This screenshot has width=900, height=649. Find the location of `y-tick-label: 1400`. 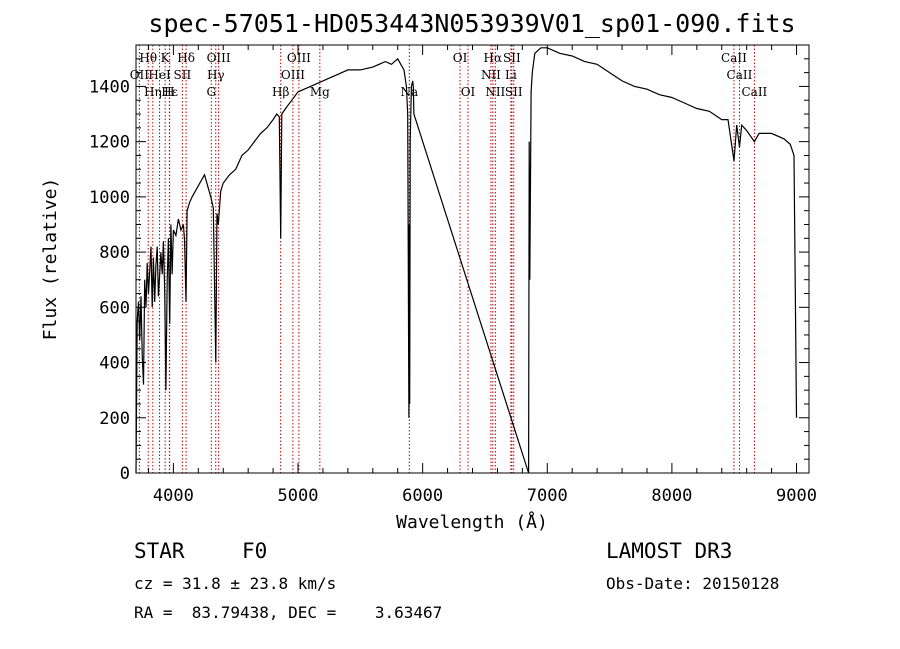

y-tick-label: 1400 is located at coordinates (109, 87).